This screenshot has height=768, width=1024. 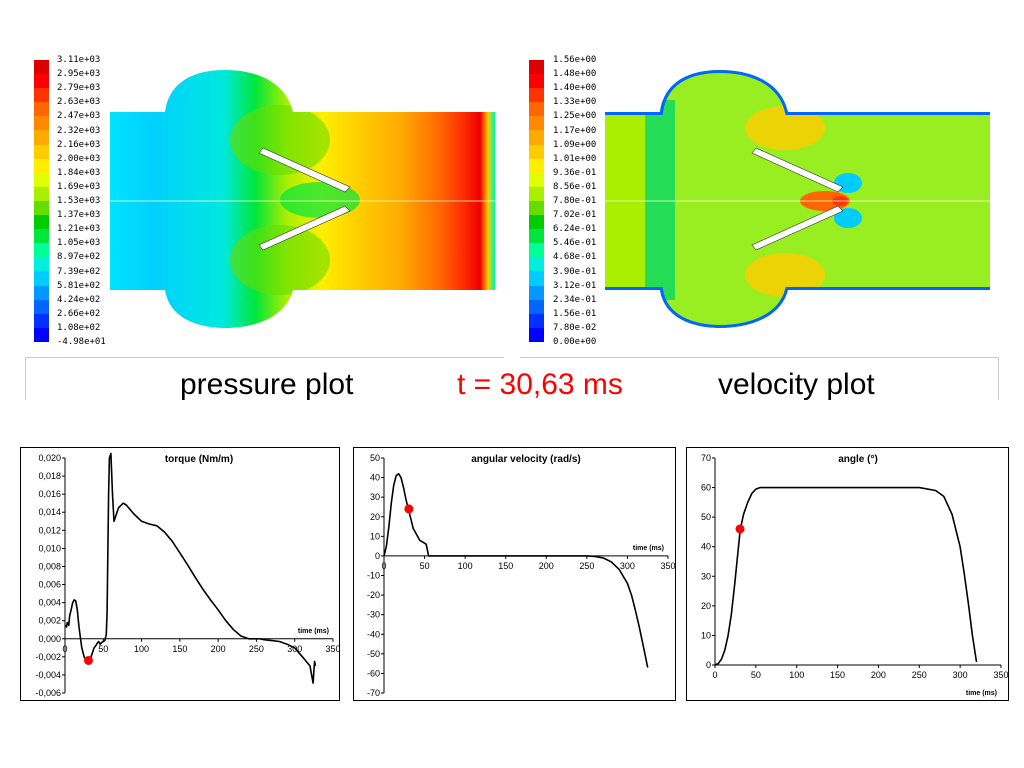 What do you see at coordinates (79, 158) in the screenshot?
I see `legend-label: 2.00e+03` at bounding box center [79, 158].